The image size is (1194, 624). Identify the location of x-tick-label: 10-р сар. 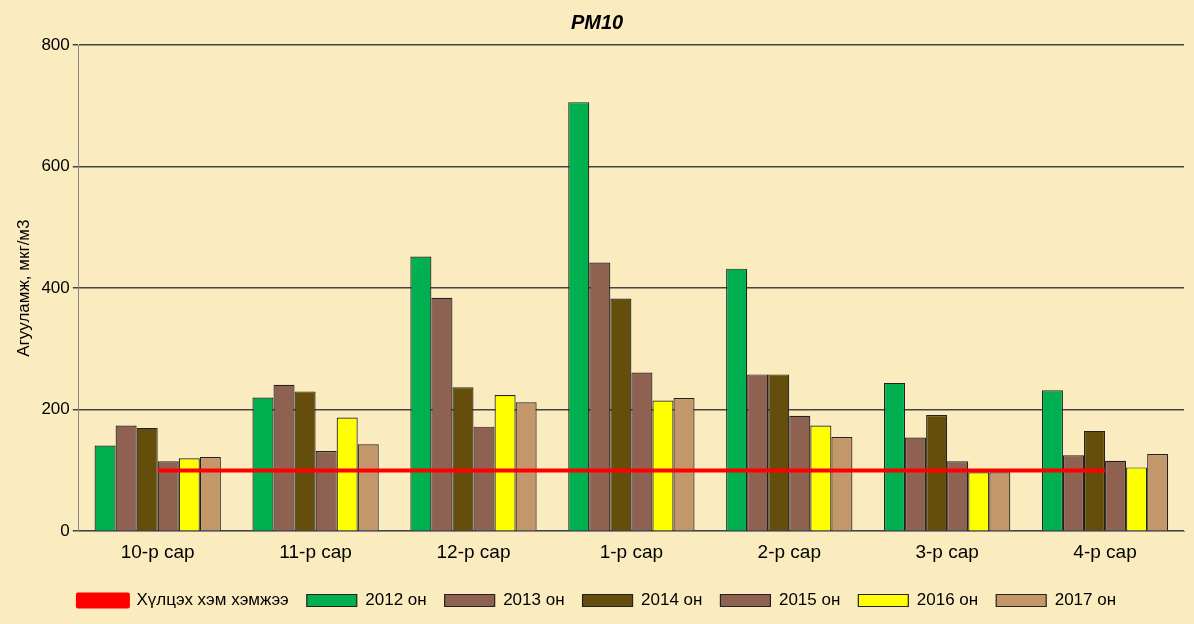
(157, 551).